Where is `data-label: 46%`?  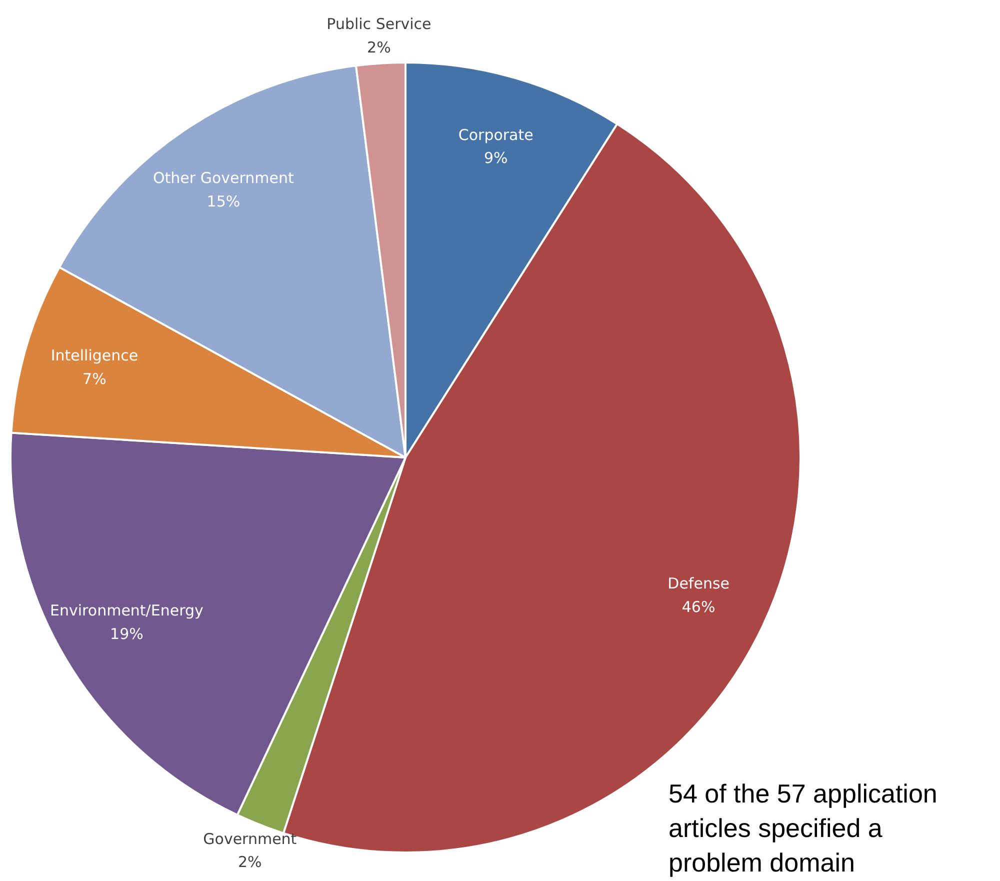 data-label: 46% is located at coordinates (699, 607).